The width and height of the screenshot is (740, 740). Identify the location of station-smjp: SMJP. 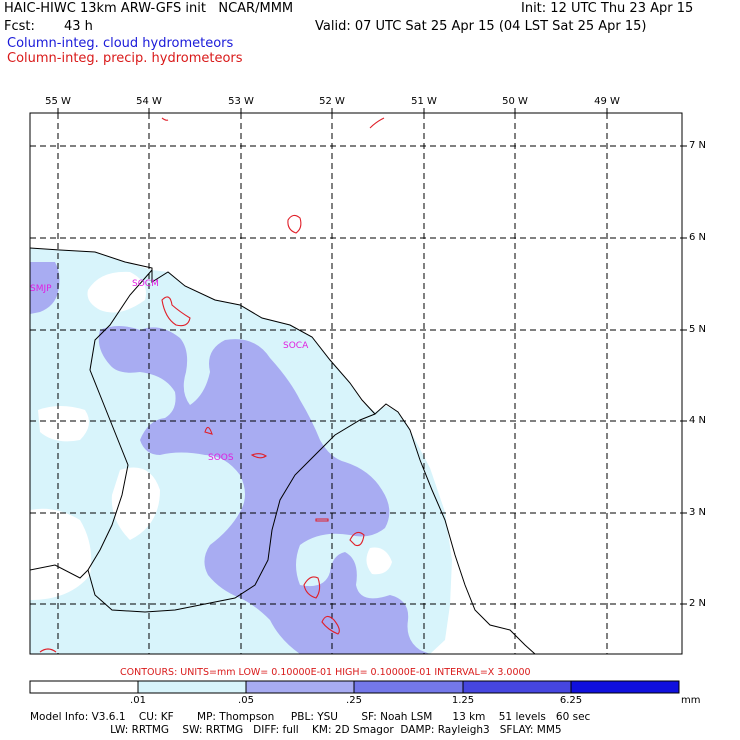
(41, 289).